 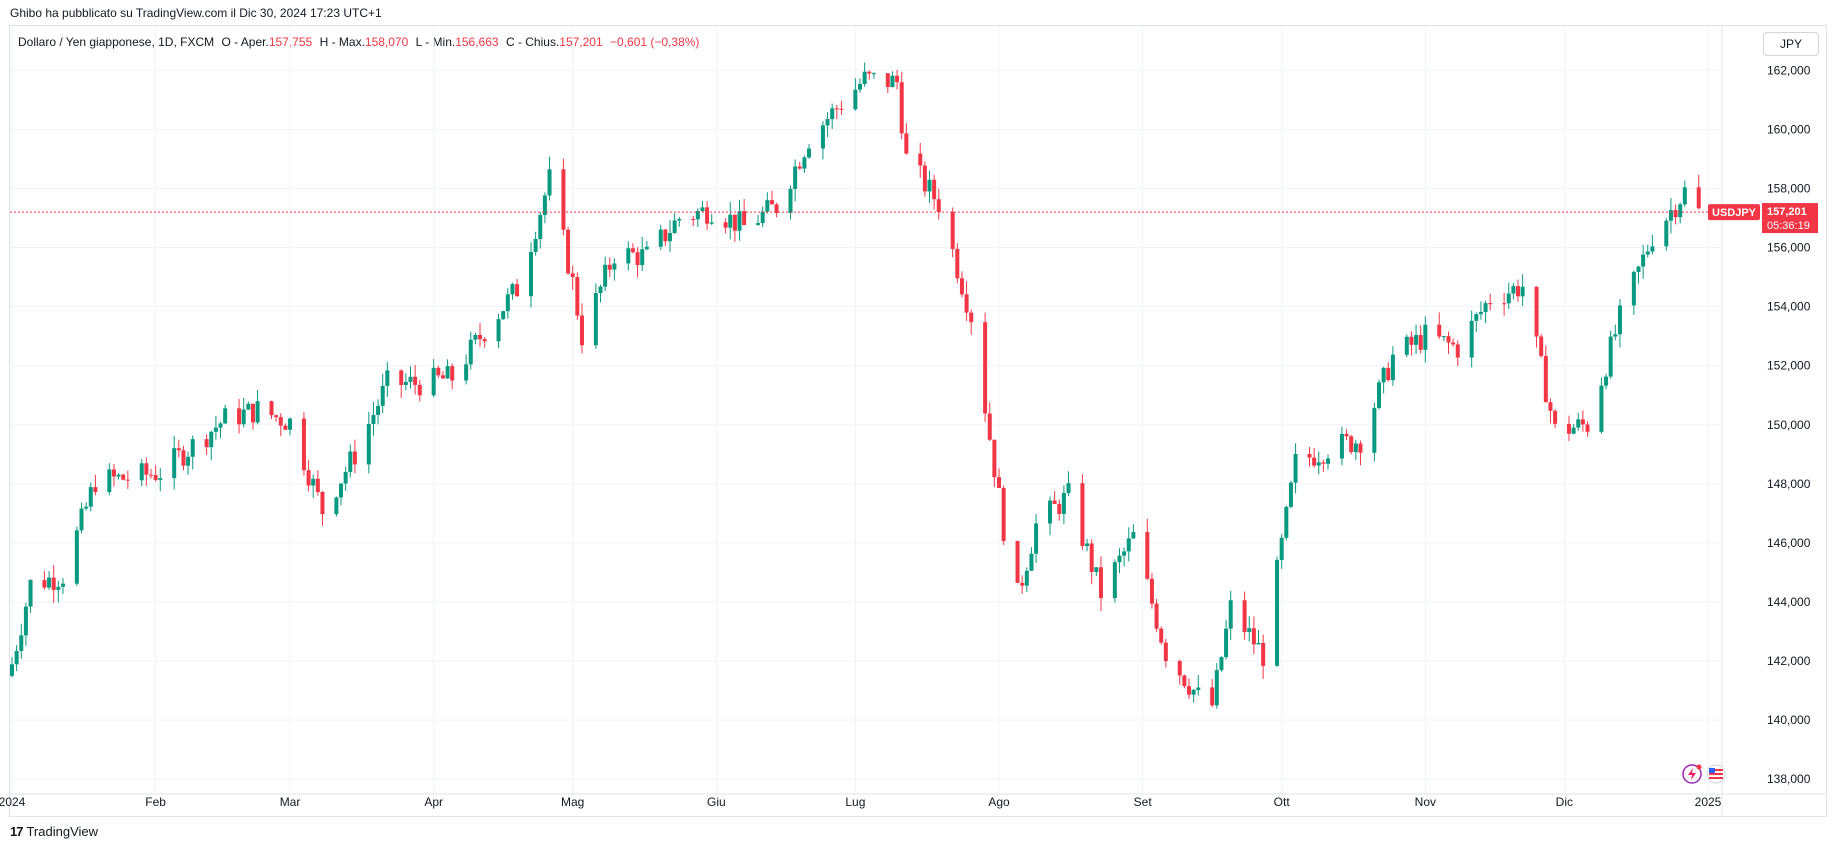 I want to click on open-label: O - Aper., so click(x=245, y=42).